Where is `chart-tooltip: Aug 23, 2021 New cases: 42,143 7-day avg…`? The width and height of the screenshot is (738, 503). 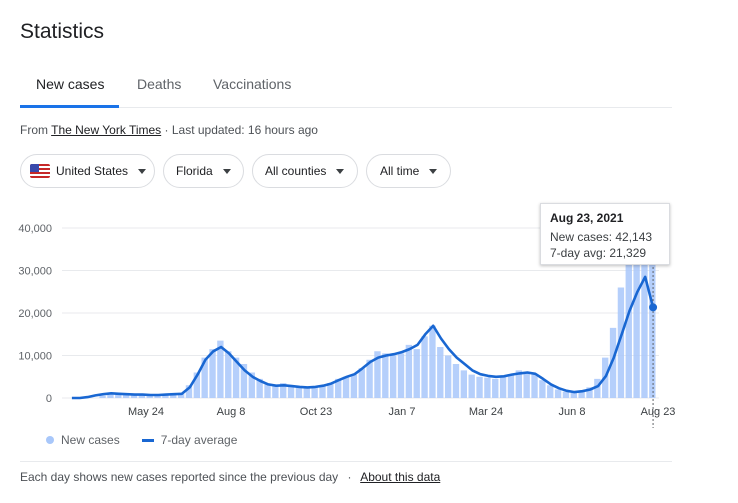
chart-tooltip: Aug 23, 2021 New cases: 42,143 7-day avg… is located at coordinates (605, 234).